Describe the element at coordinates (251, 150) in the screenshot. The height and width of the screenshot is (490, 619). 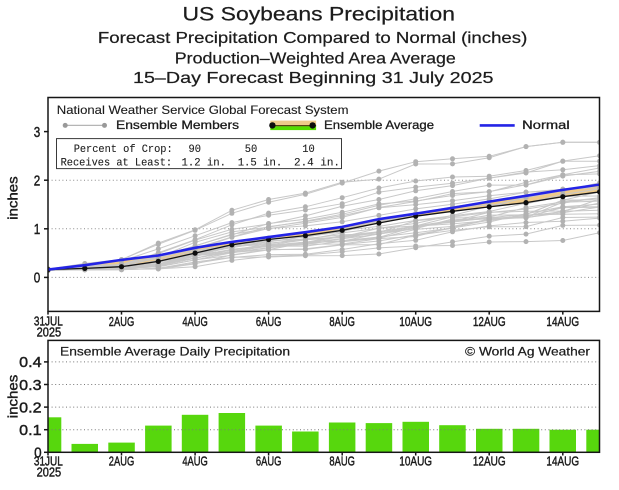
I see `svg-text: 50` at that location.